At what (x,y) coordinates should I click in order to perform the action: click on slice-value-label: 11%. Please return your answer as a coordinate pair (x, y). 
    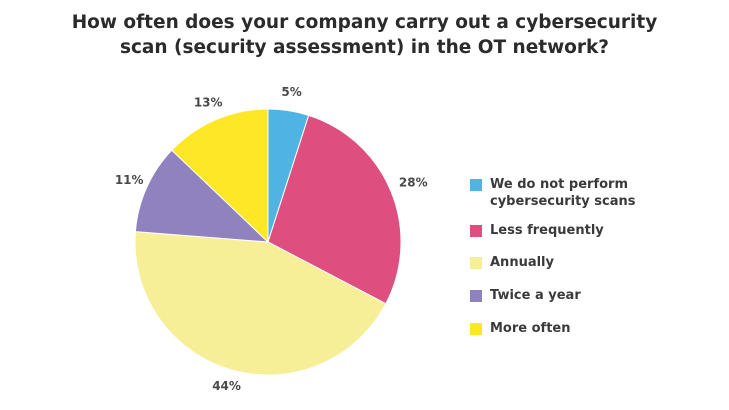
    Looking at the image, I should click on (129, 180).